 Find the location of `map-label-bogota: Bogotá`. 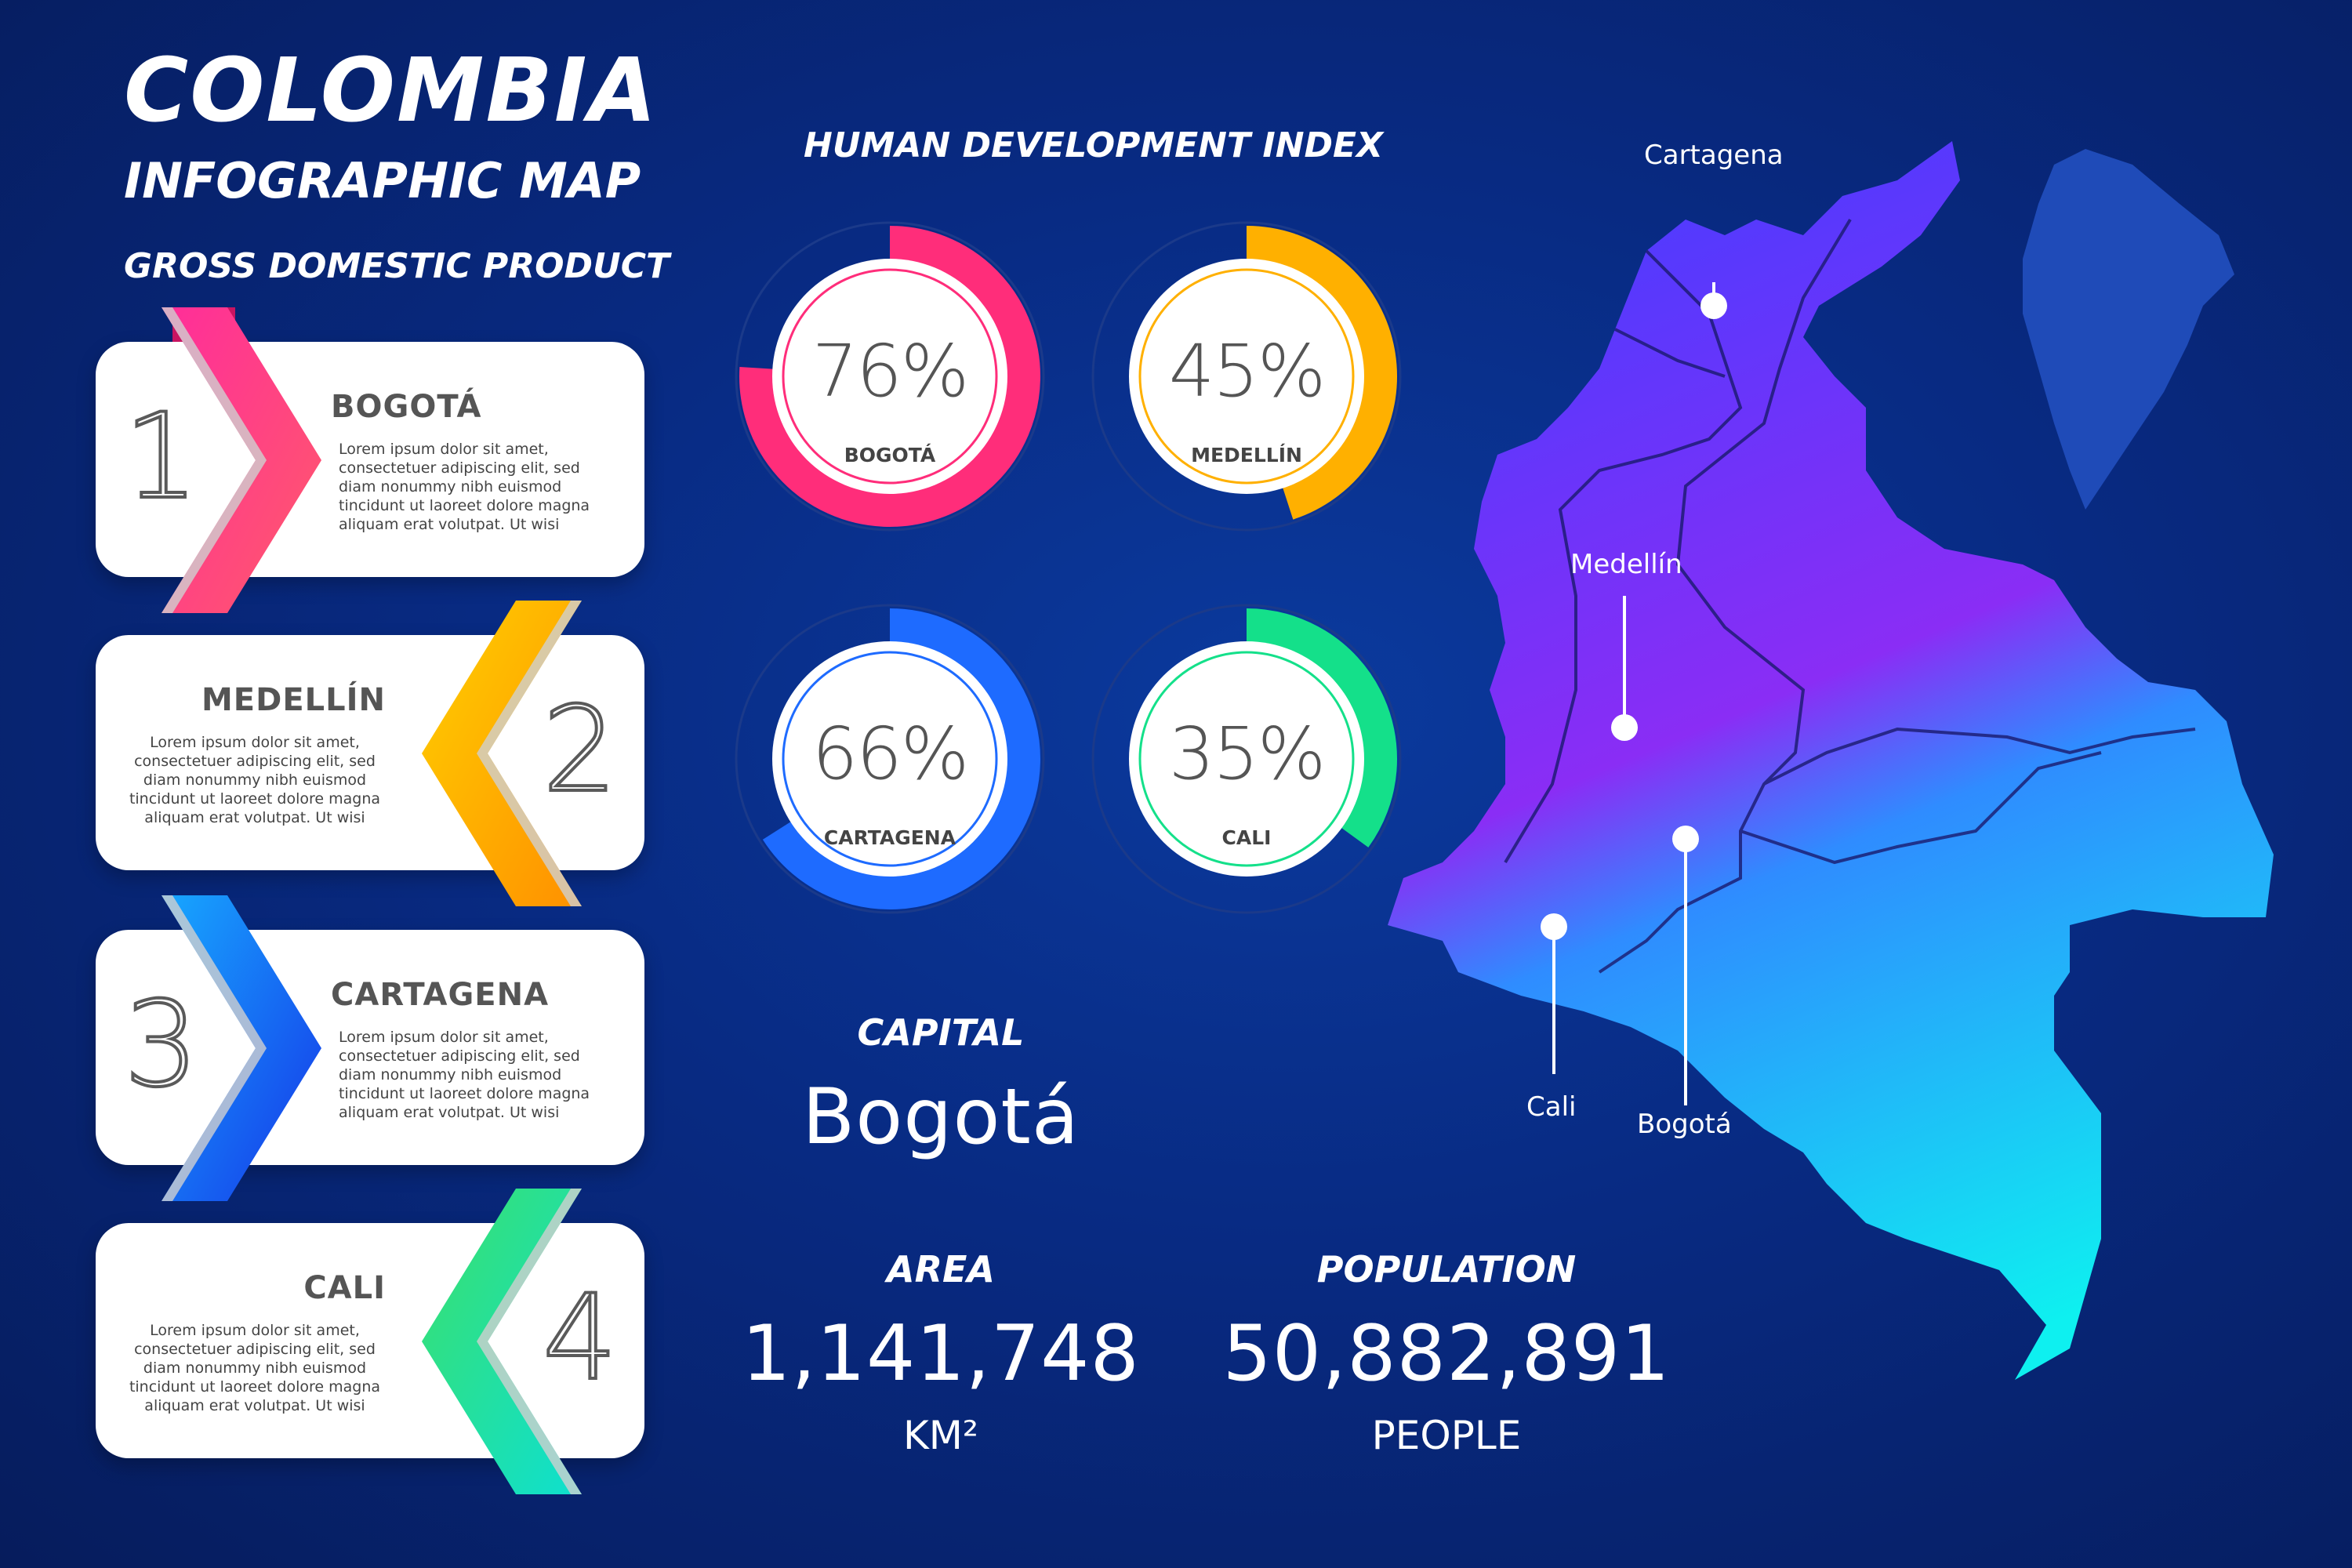

map-label-bogota: Bogotá is located at coordinates (1685, 1124).